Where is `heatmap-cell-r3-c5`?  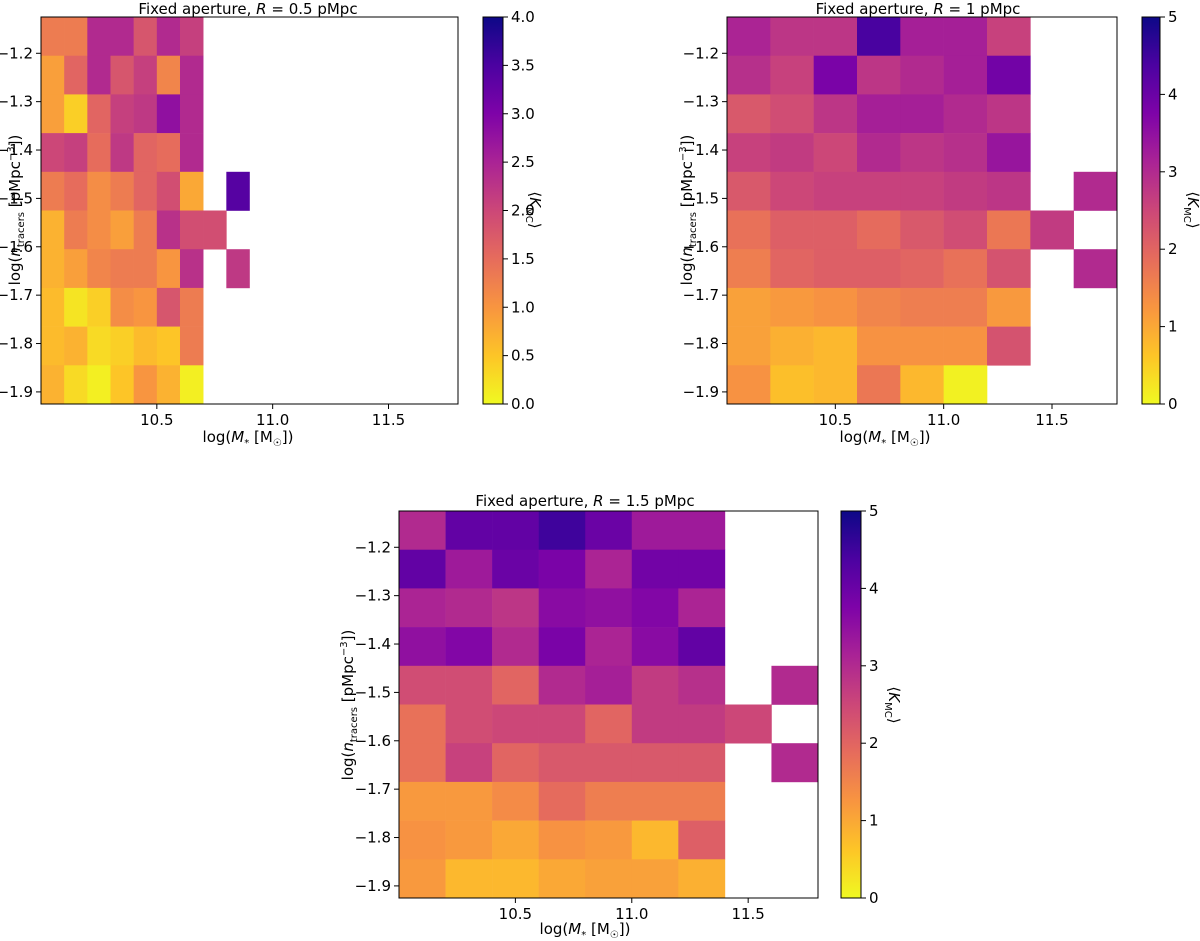 heatmap-cell-r3-c5 is located at coordinates (655, 647).